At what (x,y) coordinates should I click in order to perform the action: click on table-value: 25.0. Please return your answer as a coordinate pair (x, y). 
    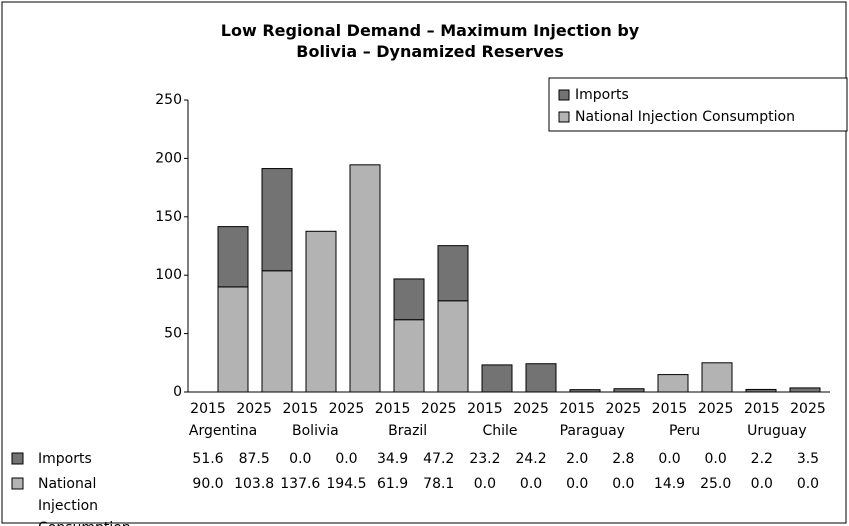
    Looking at the image, I should click on (715, 484).